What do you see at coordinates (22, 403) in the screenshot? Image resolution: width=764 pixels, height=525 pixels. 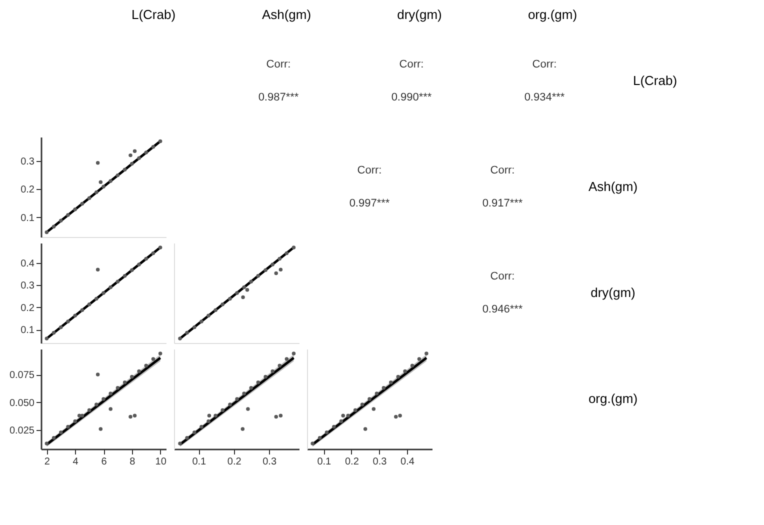 I see `y-tick-label: 0.050` at bounding box center [22, 403].